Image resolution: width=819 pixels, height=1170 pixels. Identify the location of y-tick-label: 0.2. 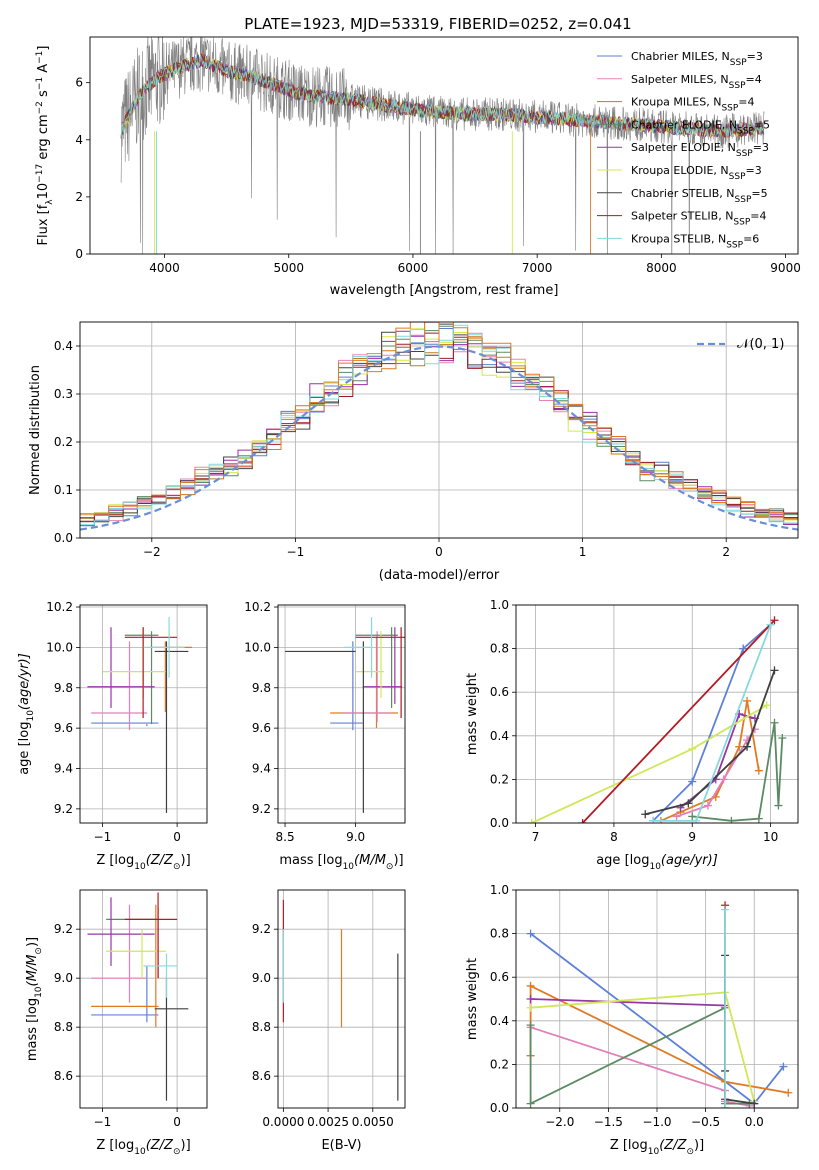
(499, 1064).